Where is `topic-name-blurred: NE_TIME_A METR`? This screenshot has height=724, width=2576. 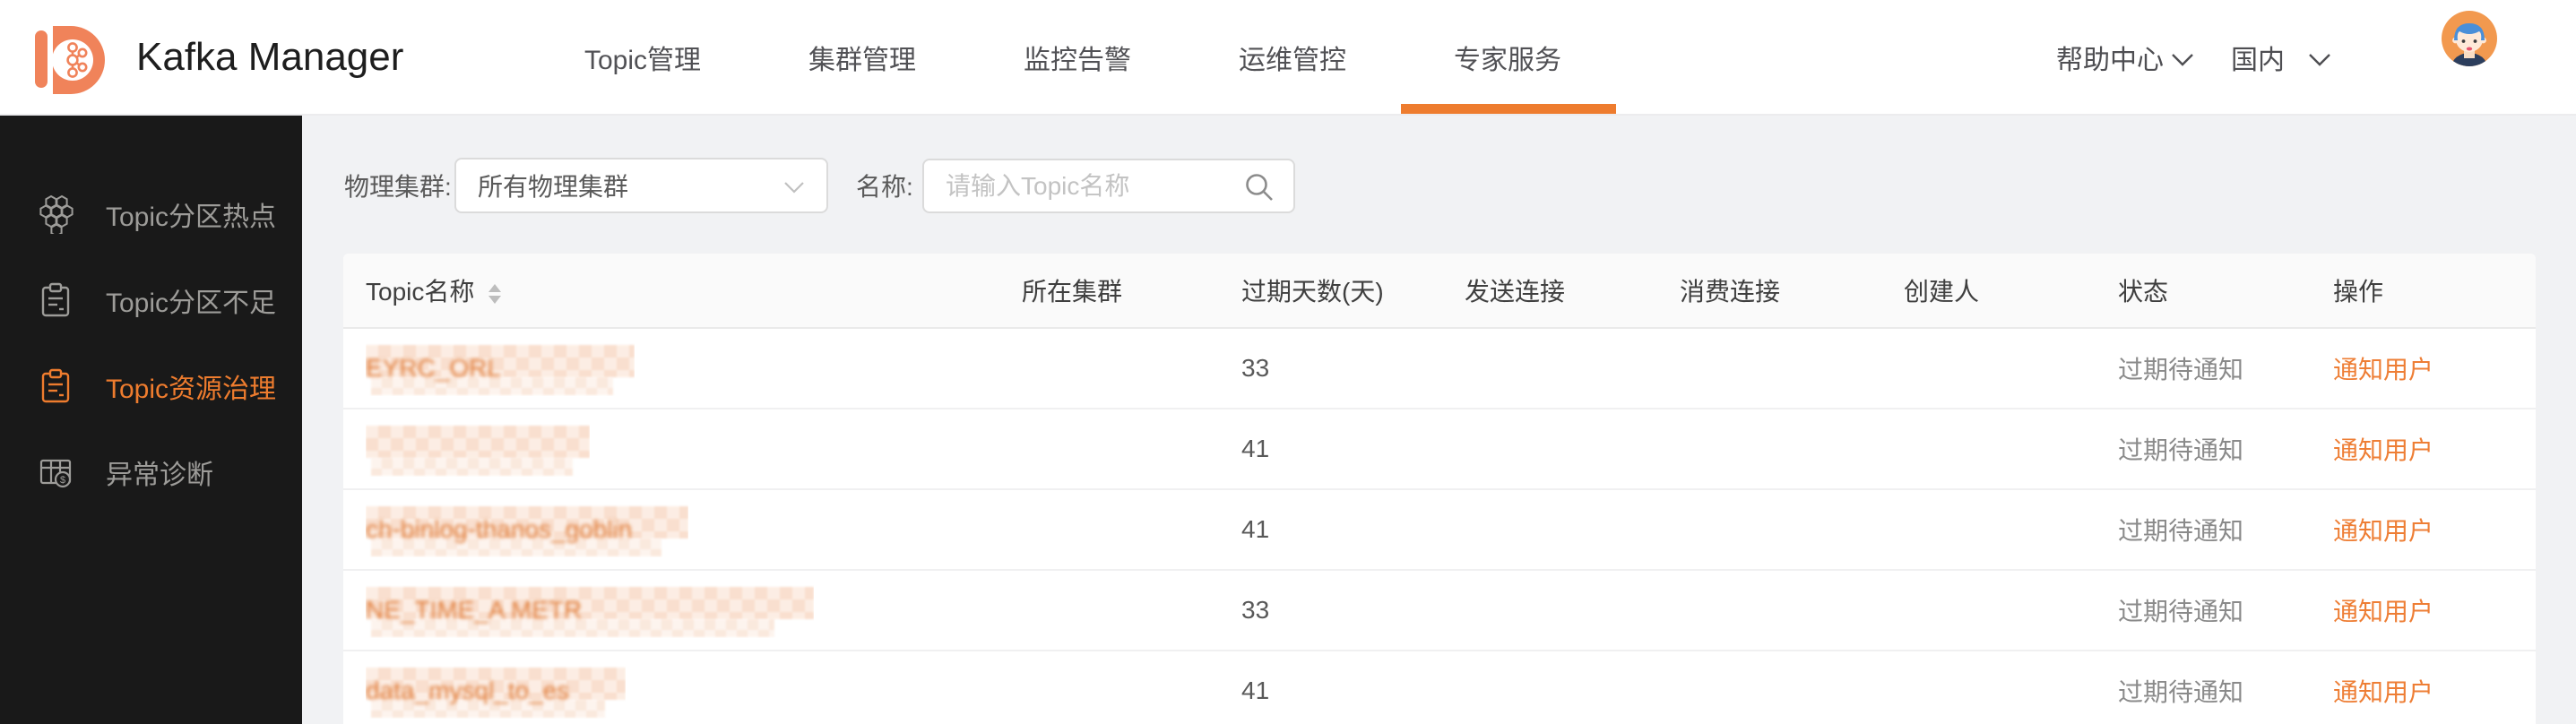
topic-name-blurred: NE_TIME_A METR is located at coordinates (590, 610).